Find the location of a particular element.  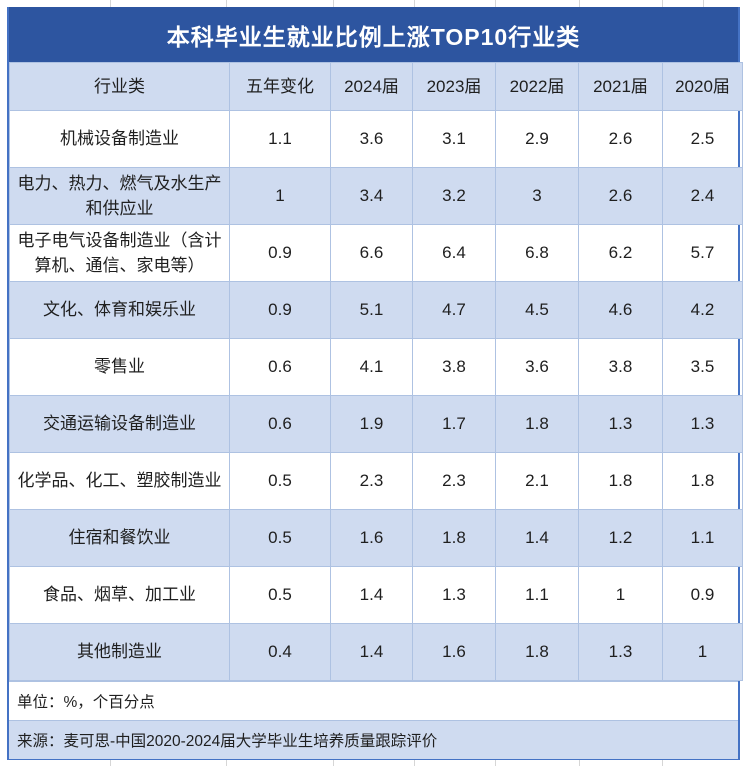

value-cell: 6.8 is located at coordinates (537, 253).